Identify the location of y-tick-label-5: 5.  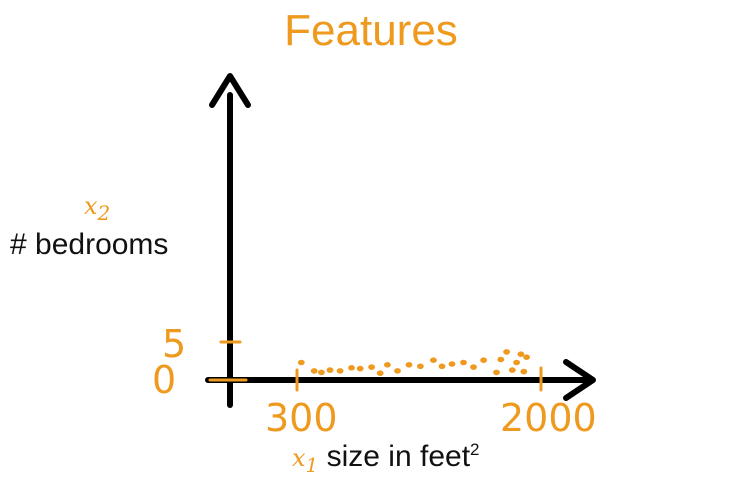
(174, 344).